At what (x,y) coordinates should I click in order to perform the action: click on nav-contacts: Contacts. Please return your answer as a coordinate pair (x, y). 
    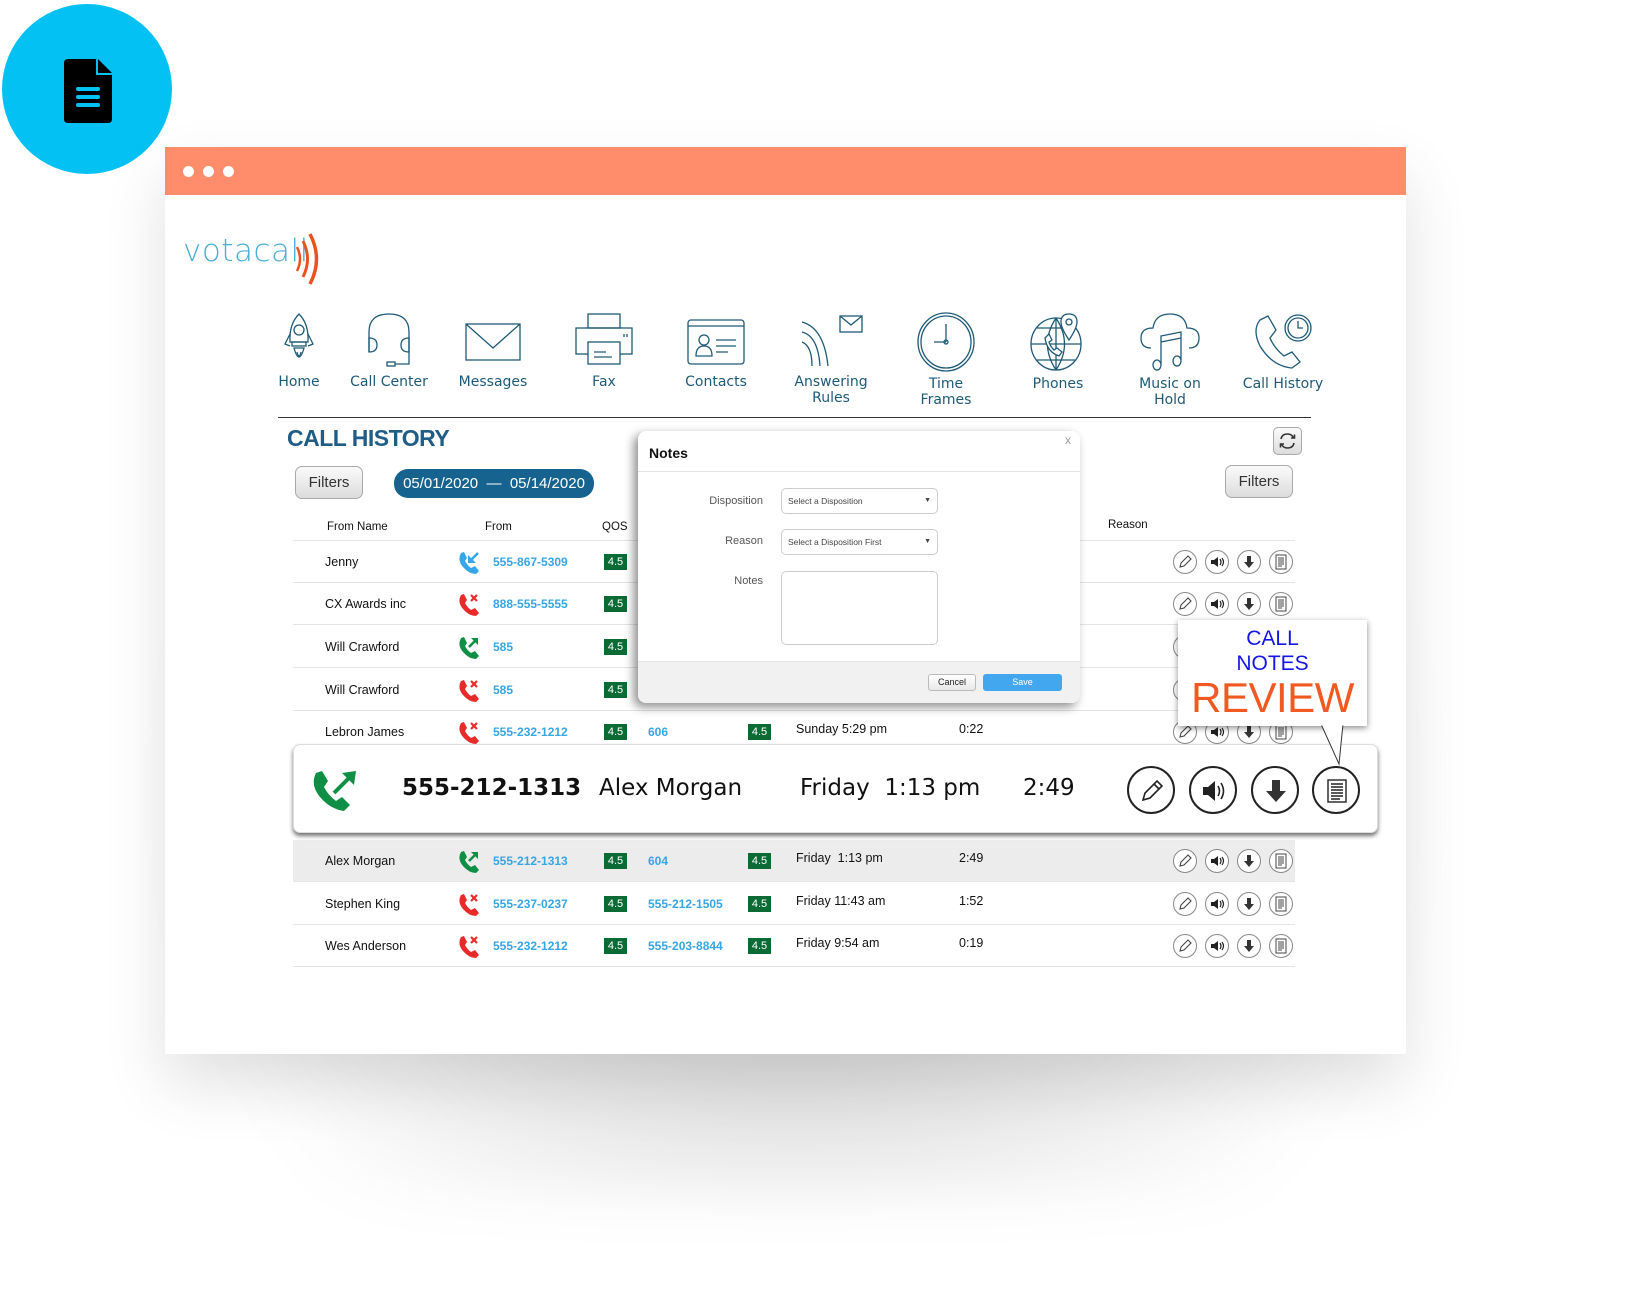
    Looking at the image, I should click on (716, 351).